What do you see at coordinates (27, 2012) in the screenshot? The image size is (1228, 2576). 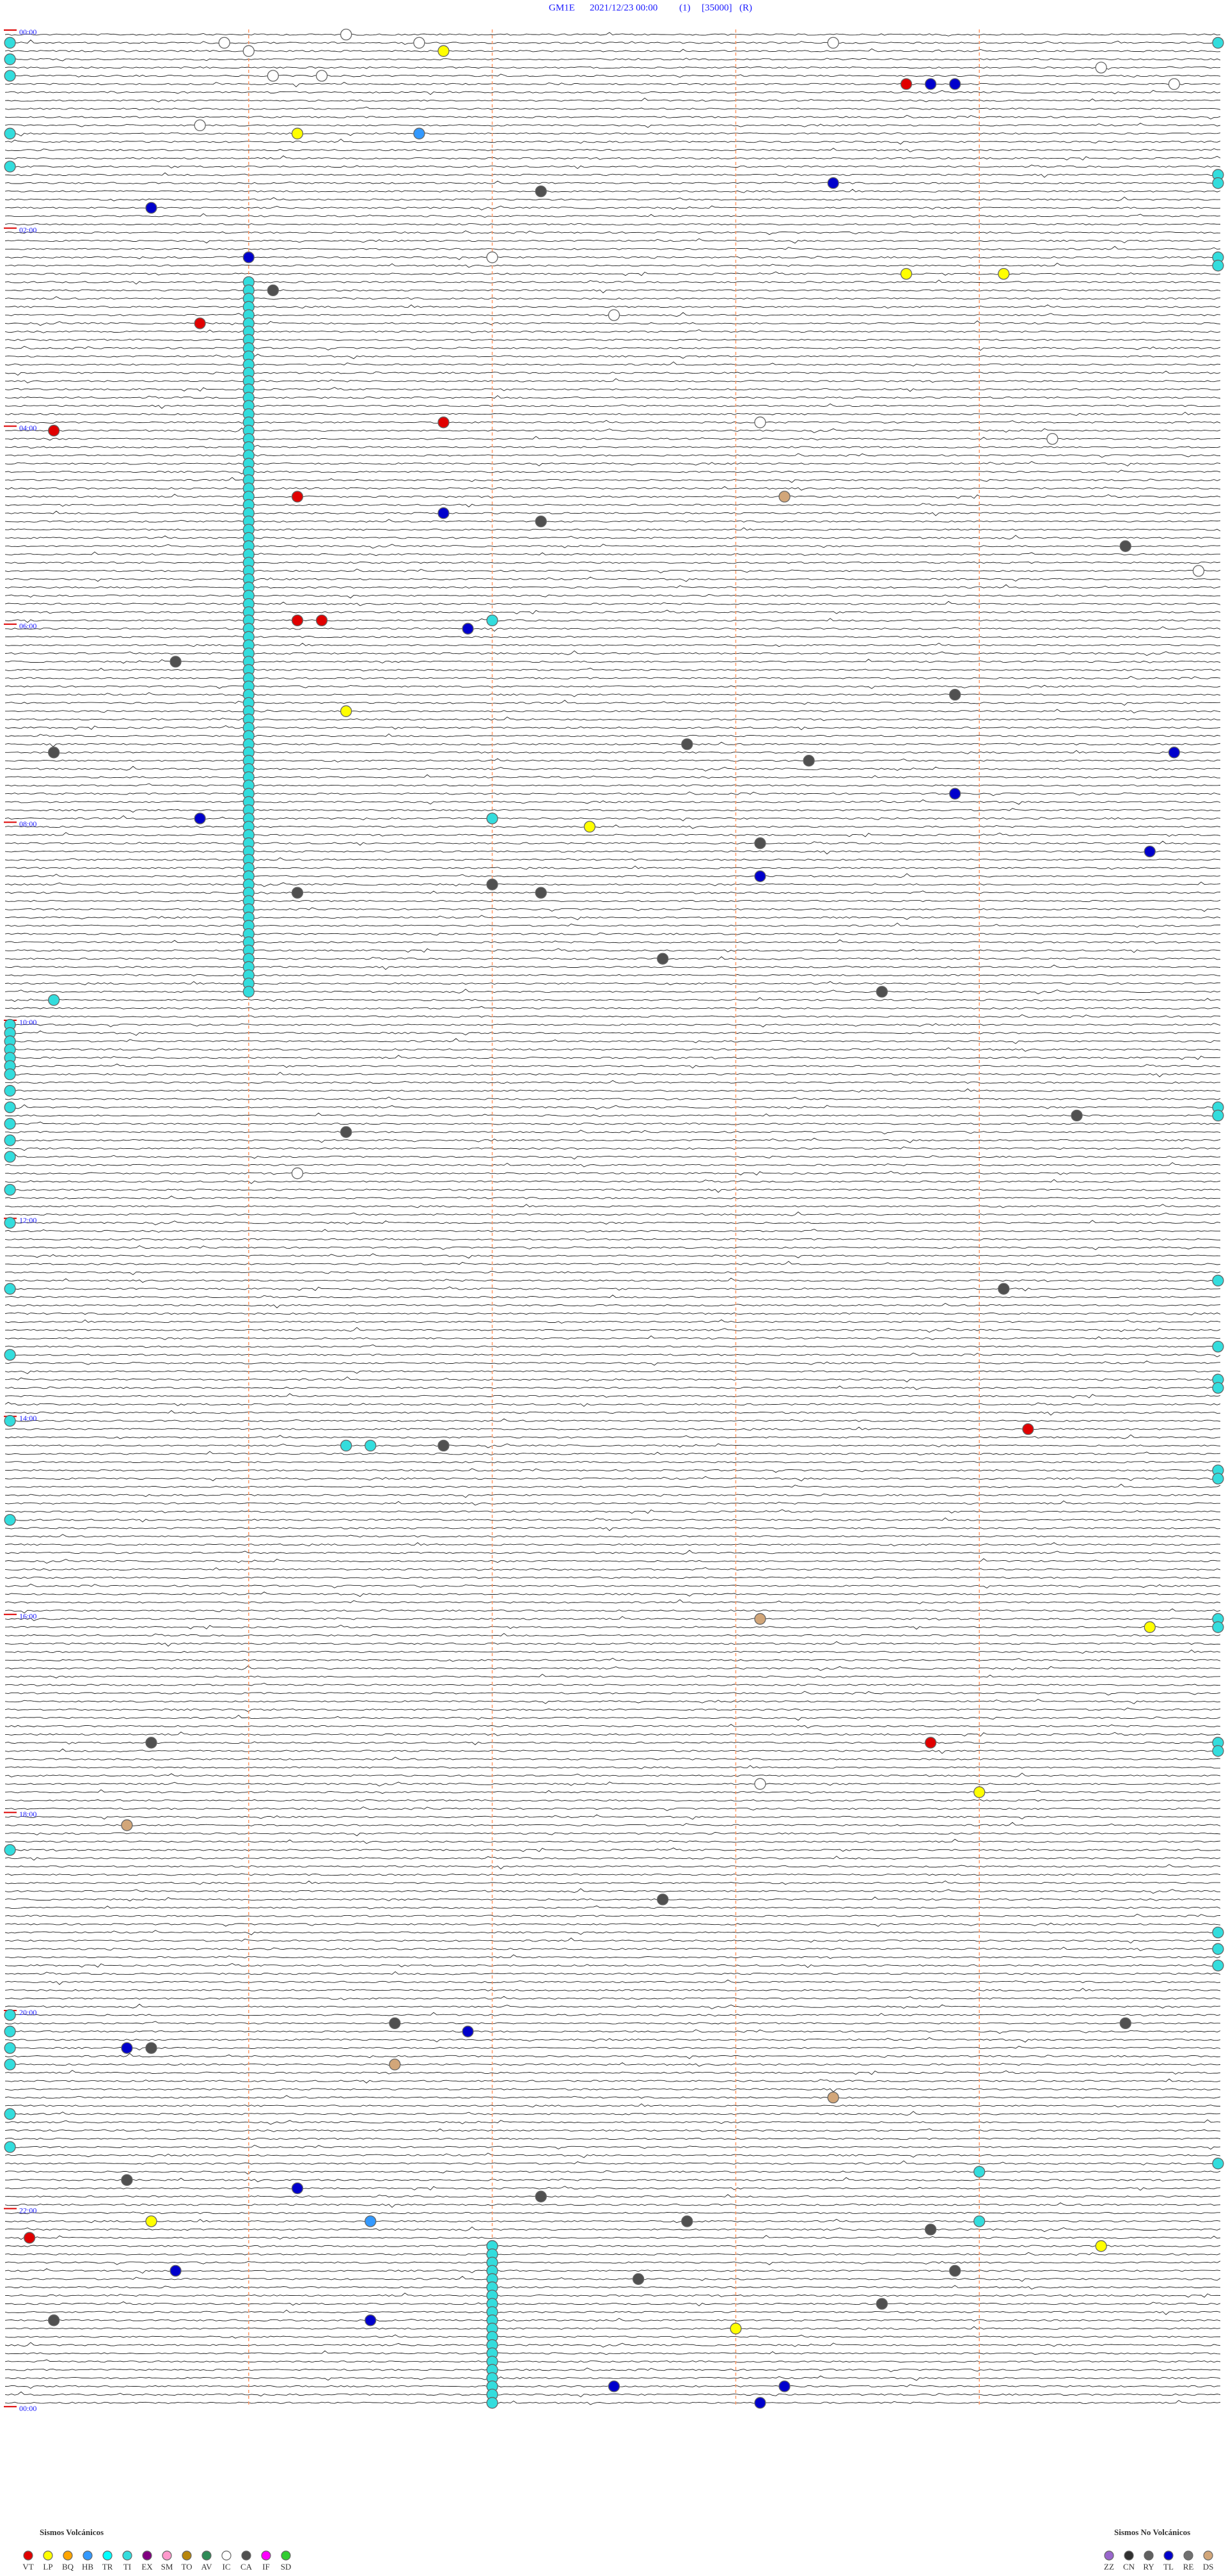 I see `hour-label: 20:00` at bounding box center [27, 2012].